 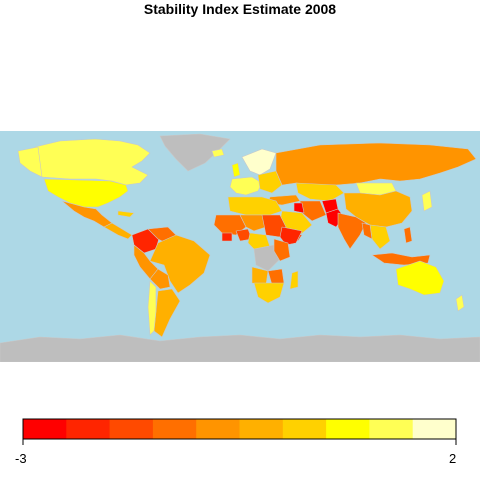 What do you see at coordinates (269, 293) in the screenshot?
I see `country-southern-africa` at bounding box center [269, 293].